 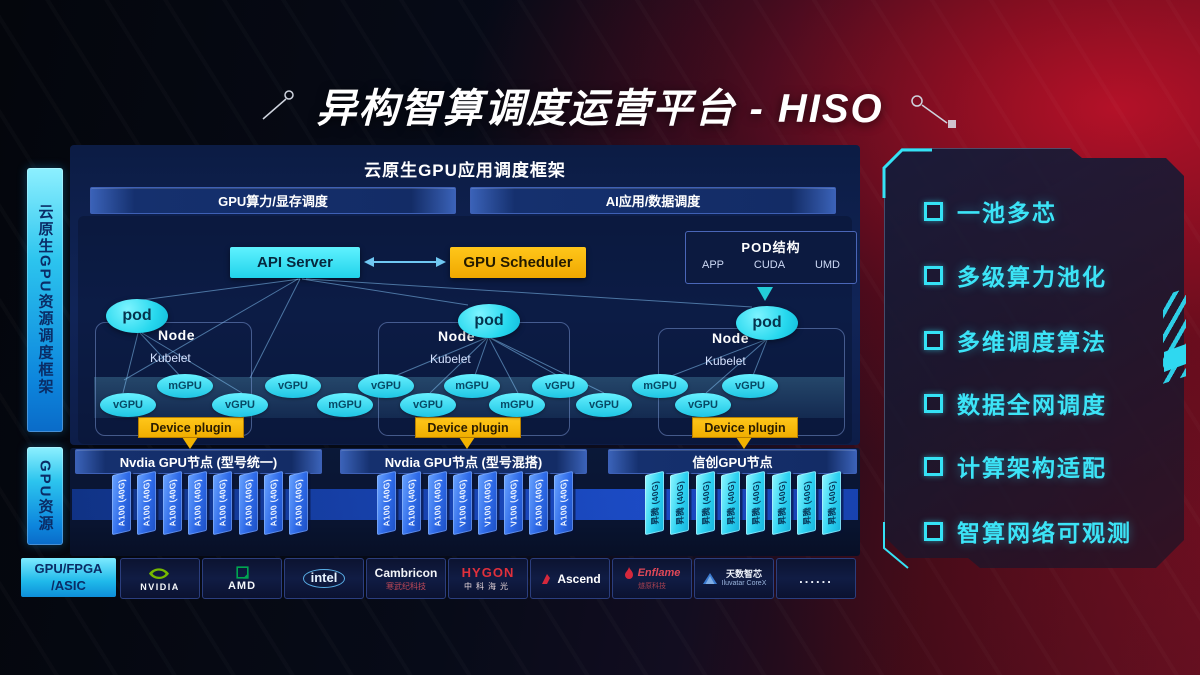 What do you see at coordinates (709, 578) in the screenshot?
I see `iluvatar-logo-icon` at bounding box center [709, 578].